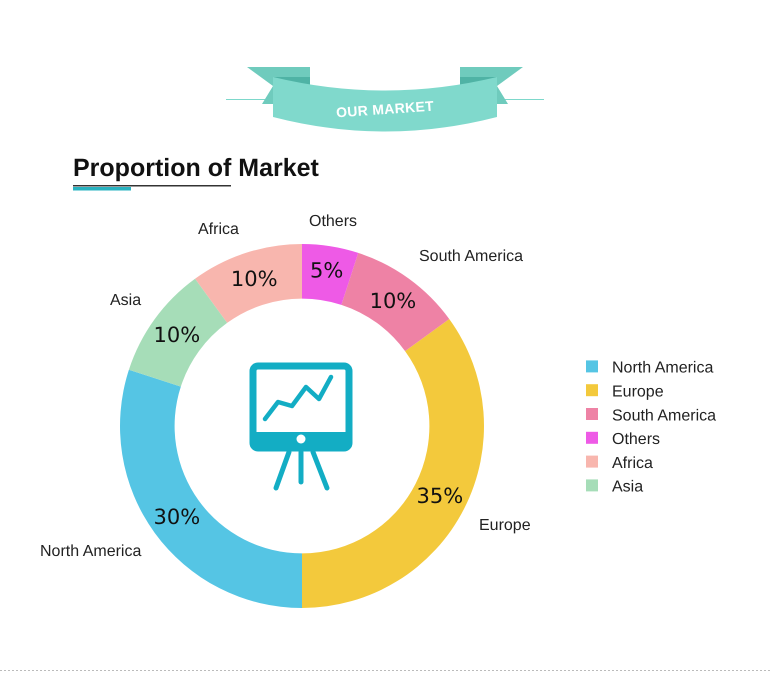  Describe the element at coordinates (126, 300) in the screenshot. I see `slice-label: Asia` at that location.